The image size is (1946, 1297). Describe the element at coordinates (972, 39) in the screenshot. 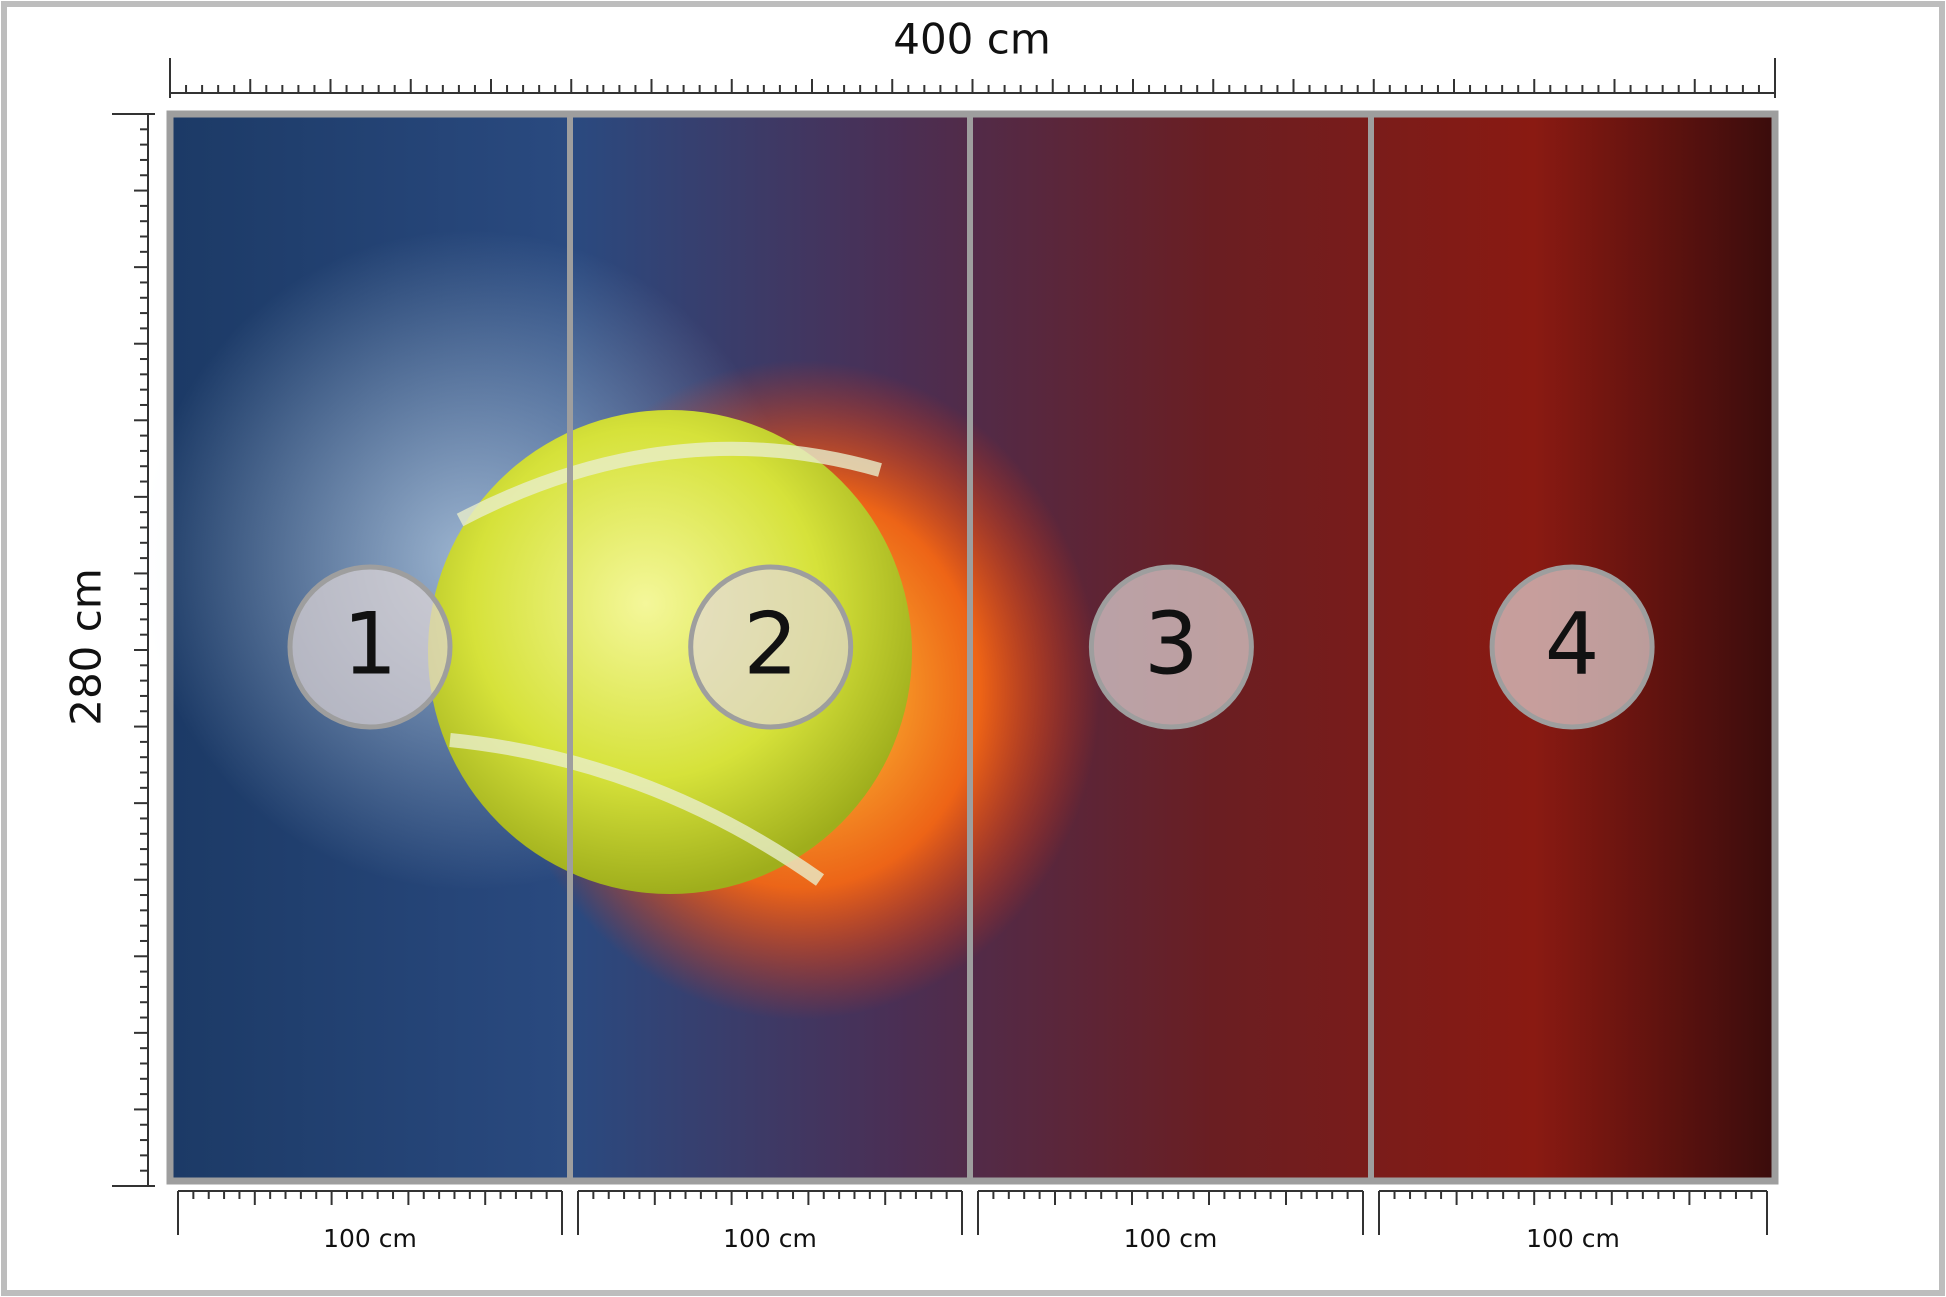

I see `width-label: 400 cm` at that location.